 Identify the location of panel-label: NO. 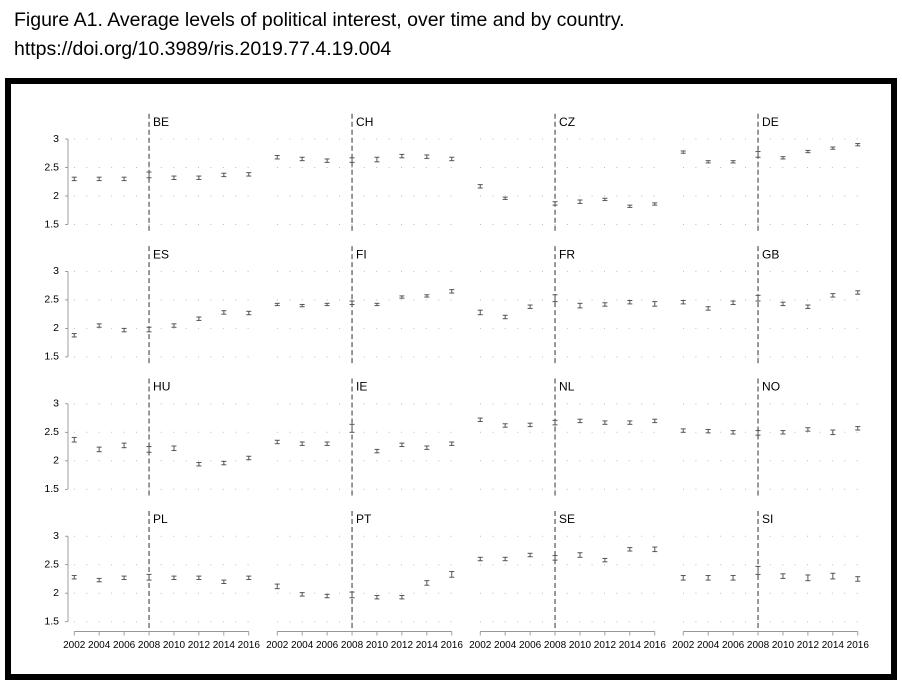
(771, 387).